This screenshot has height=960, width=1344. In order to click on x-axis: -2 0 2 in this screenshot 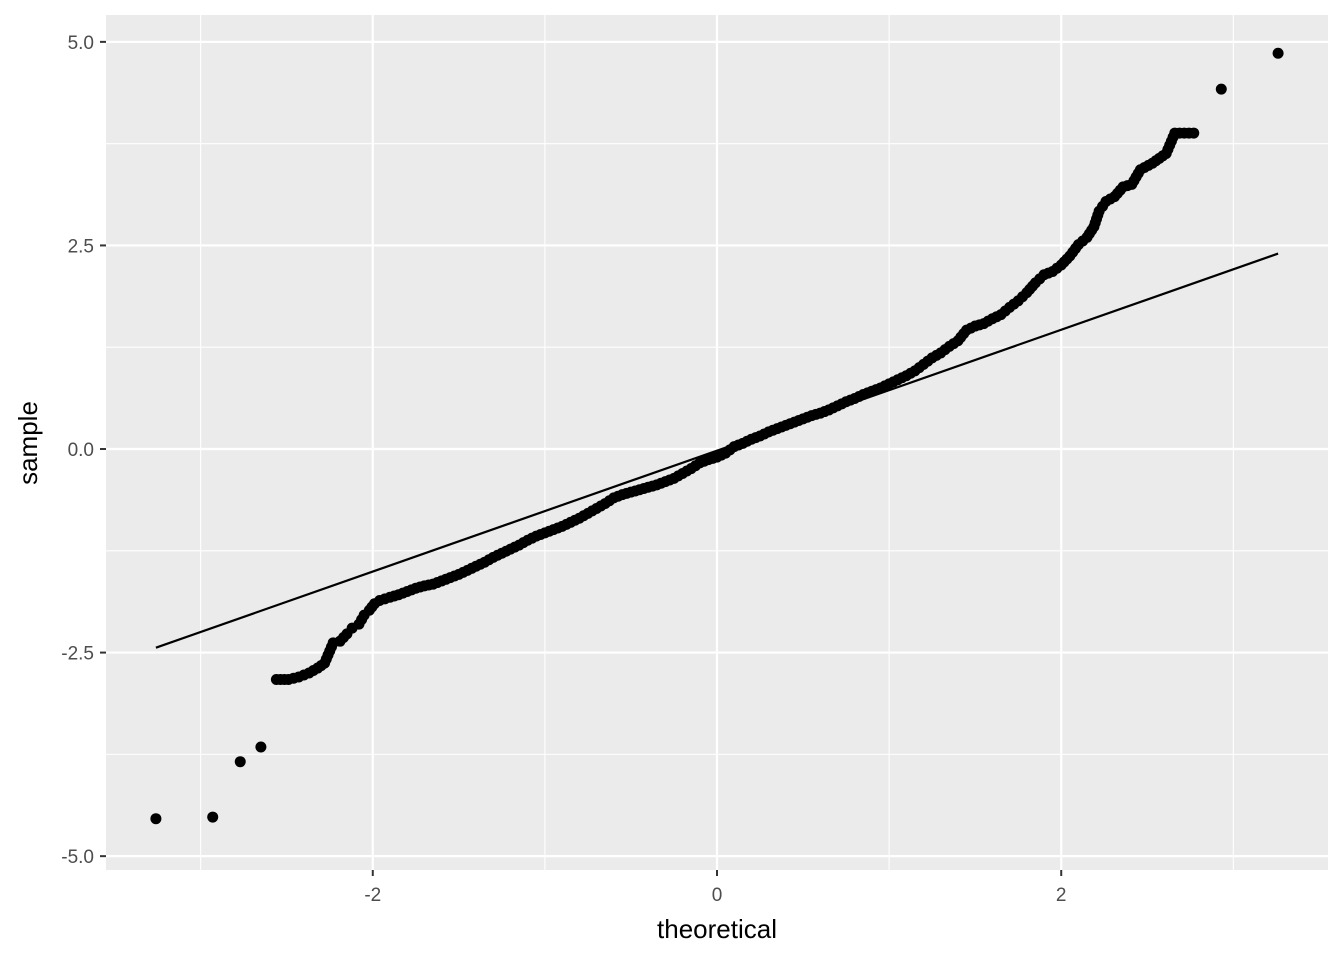, I will do `click(715, 888)`.